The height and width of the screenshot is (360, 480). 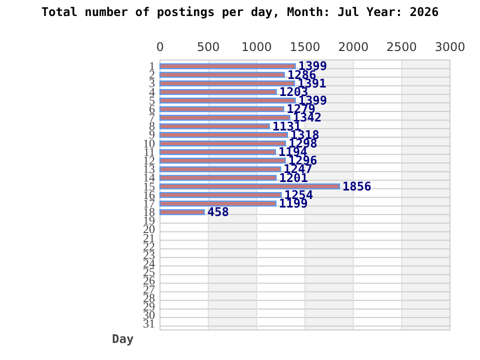 What do you see at coordinates (450, 47) in the screenshot?
I see `x-tick-label: 3000` at bounding box center [450, 47].